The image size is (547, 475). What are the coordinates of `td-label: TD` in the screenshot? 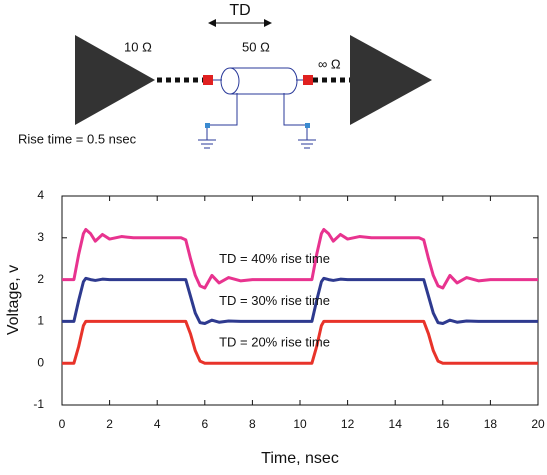 It's located at (239, 10).